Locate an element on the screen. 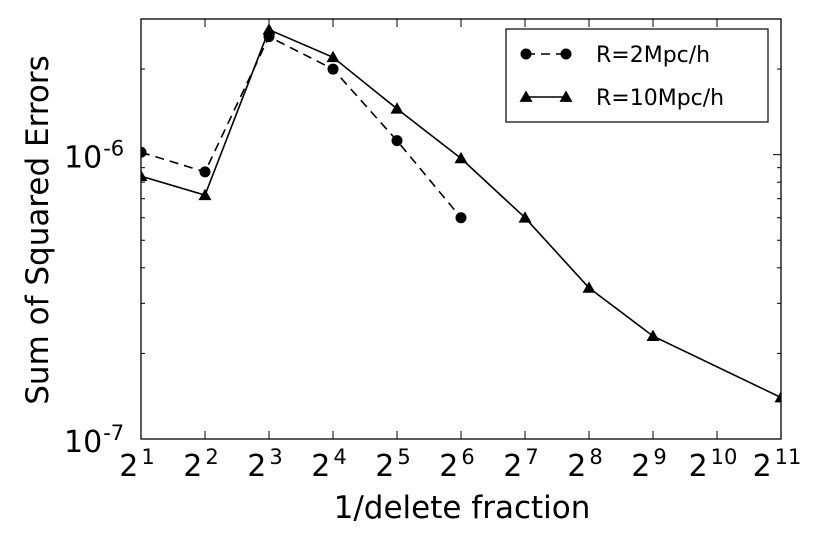 This screenshot has height=554, width=830. x-axis-label: 1/delete fraction is located at coordinates (462, 508).